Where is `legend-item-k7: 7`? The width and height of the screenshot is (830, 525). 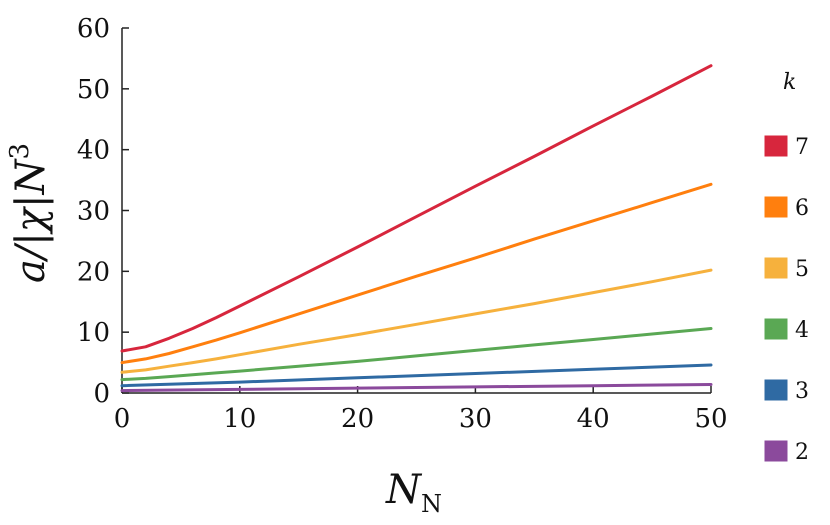 legend-item-k7: 7 is located at coordinates (786, 147).